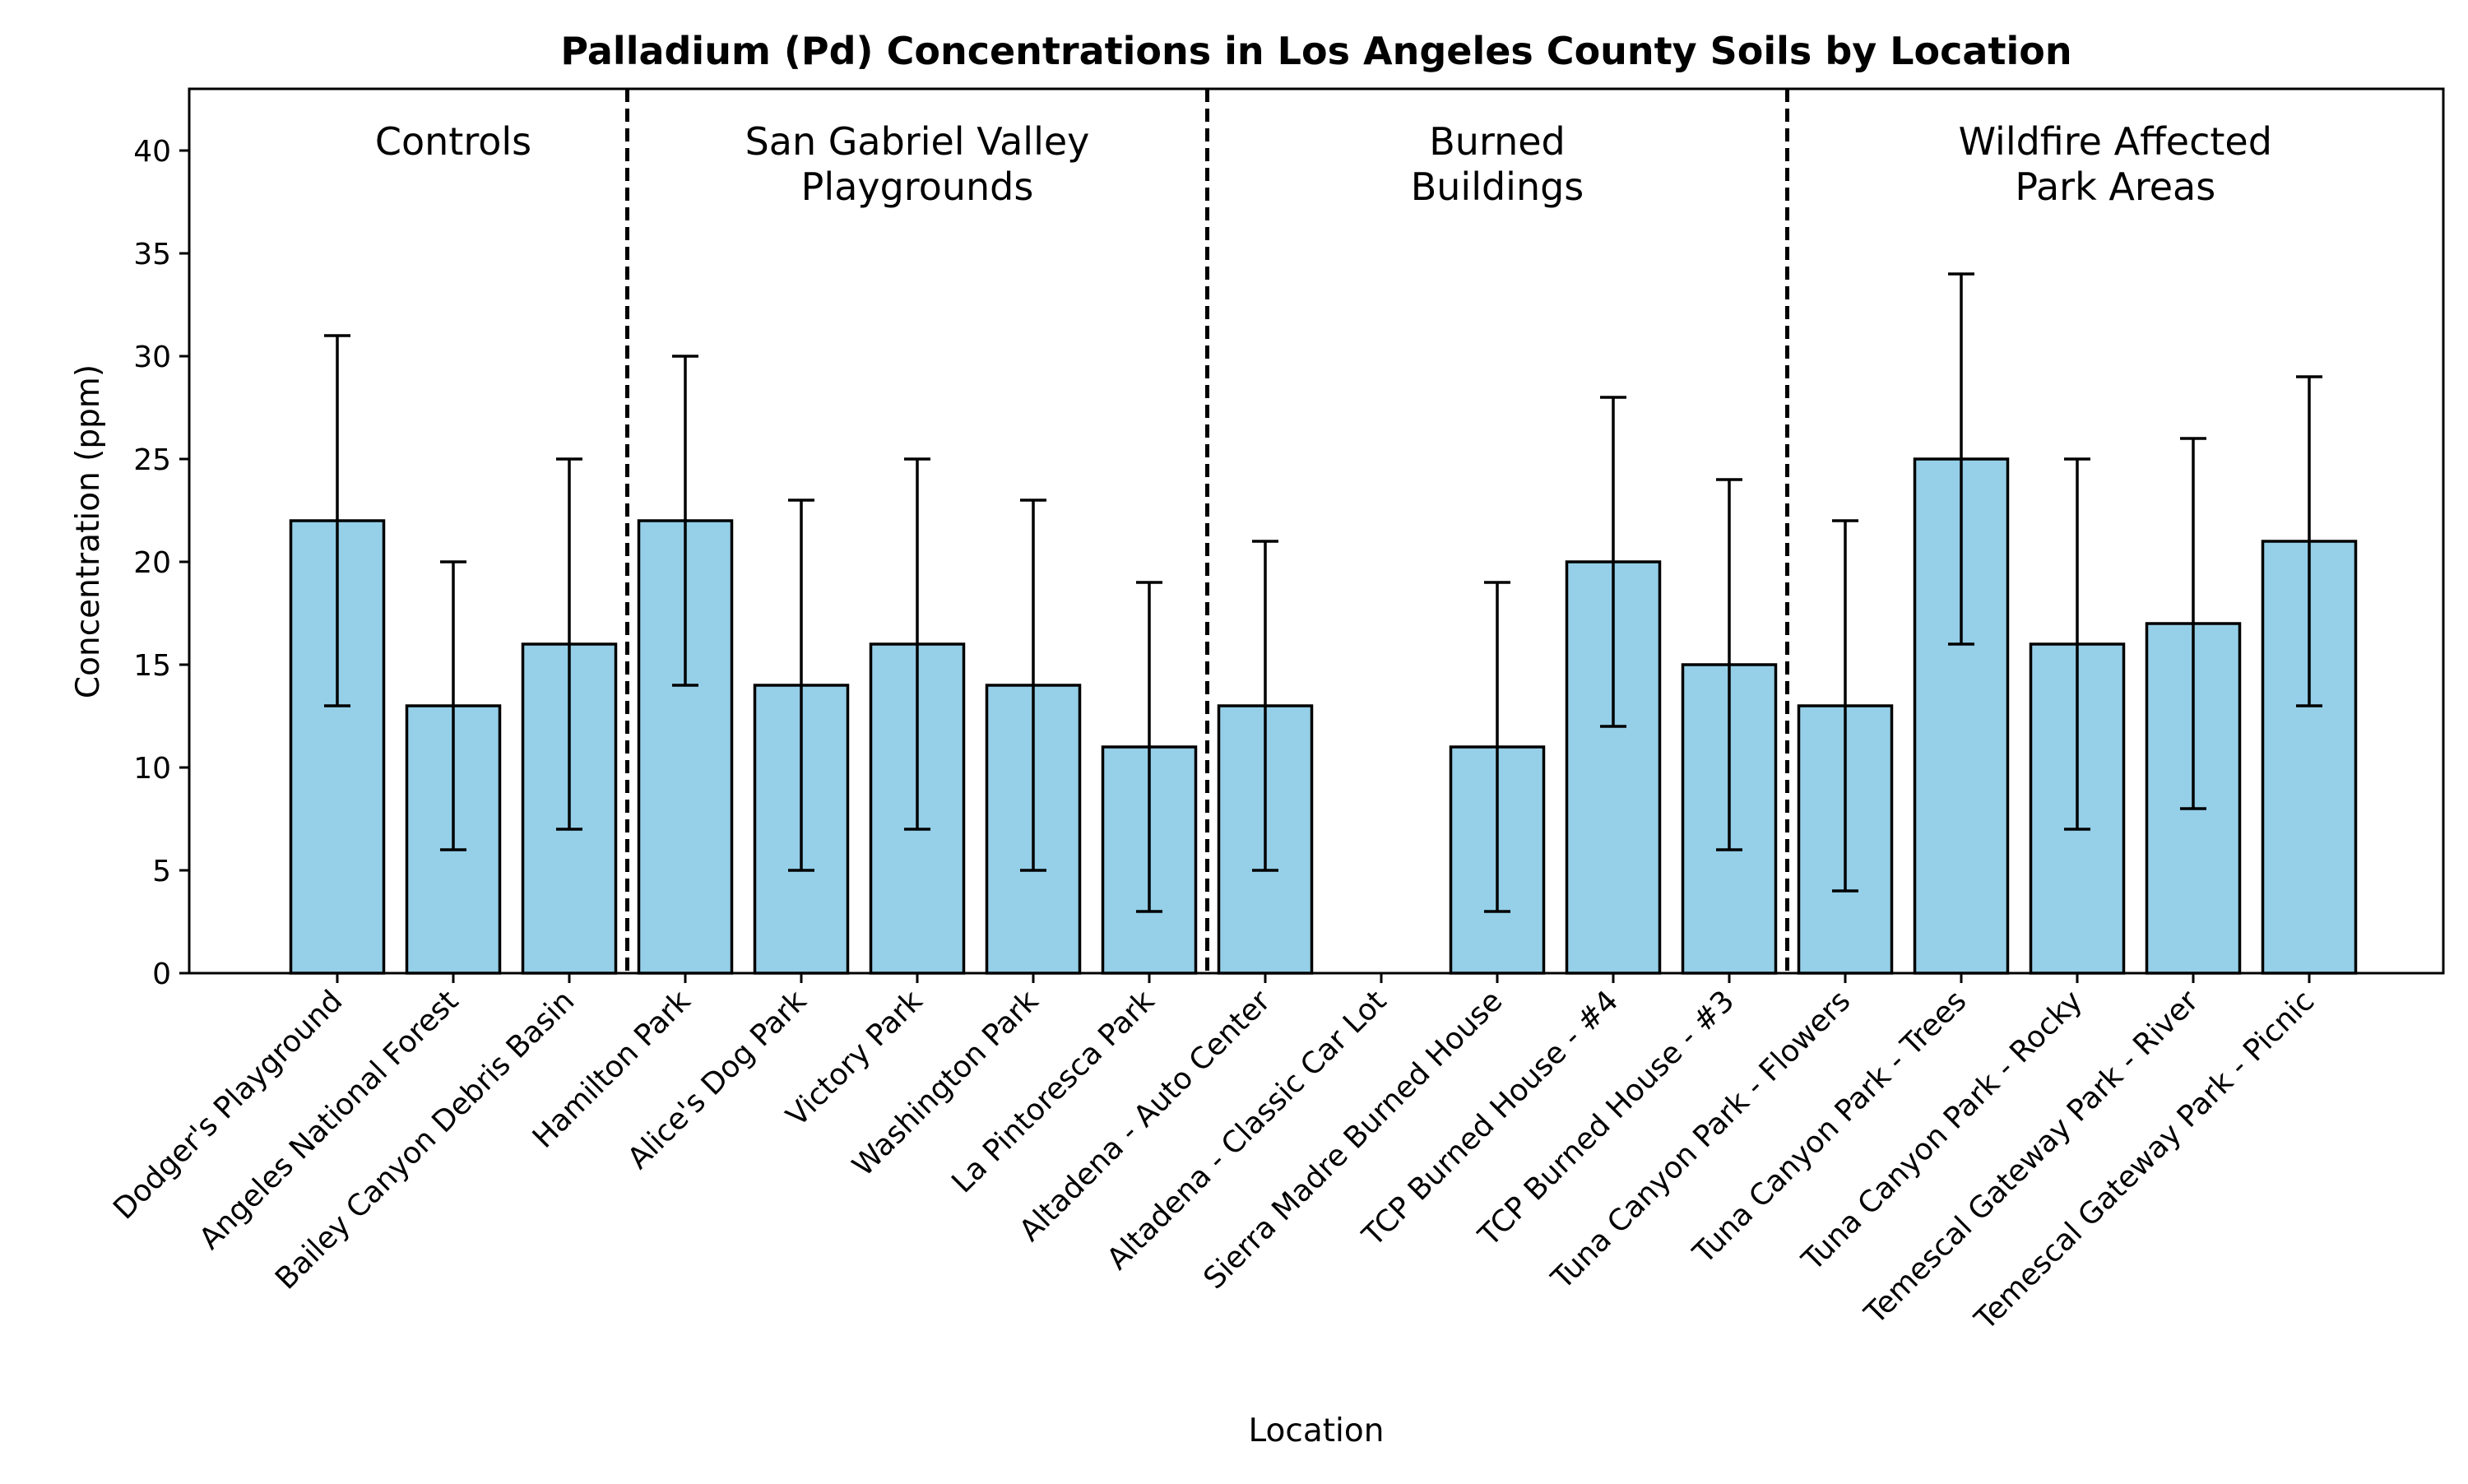 The width and height of the screenshot is (2468, 1484). I want to click on y-tick-label: 40, so click(152, 152).